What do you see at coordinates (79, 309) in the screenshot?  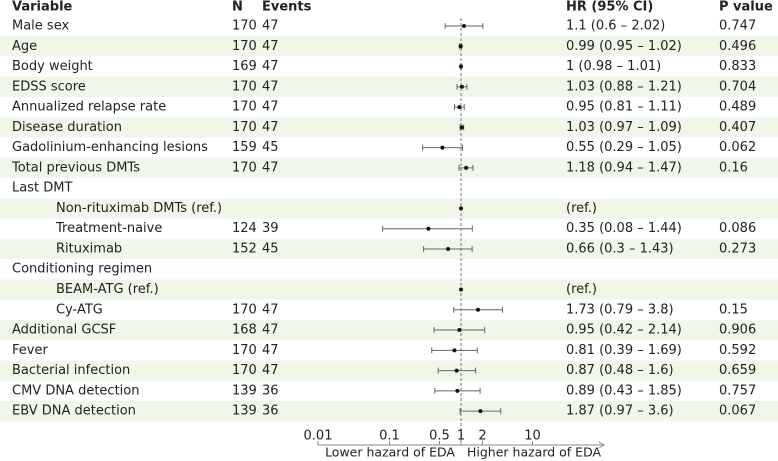 I see `row-variable: Cy-ATG` at bounding box center [79, 309].